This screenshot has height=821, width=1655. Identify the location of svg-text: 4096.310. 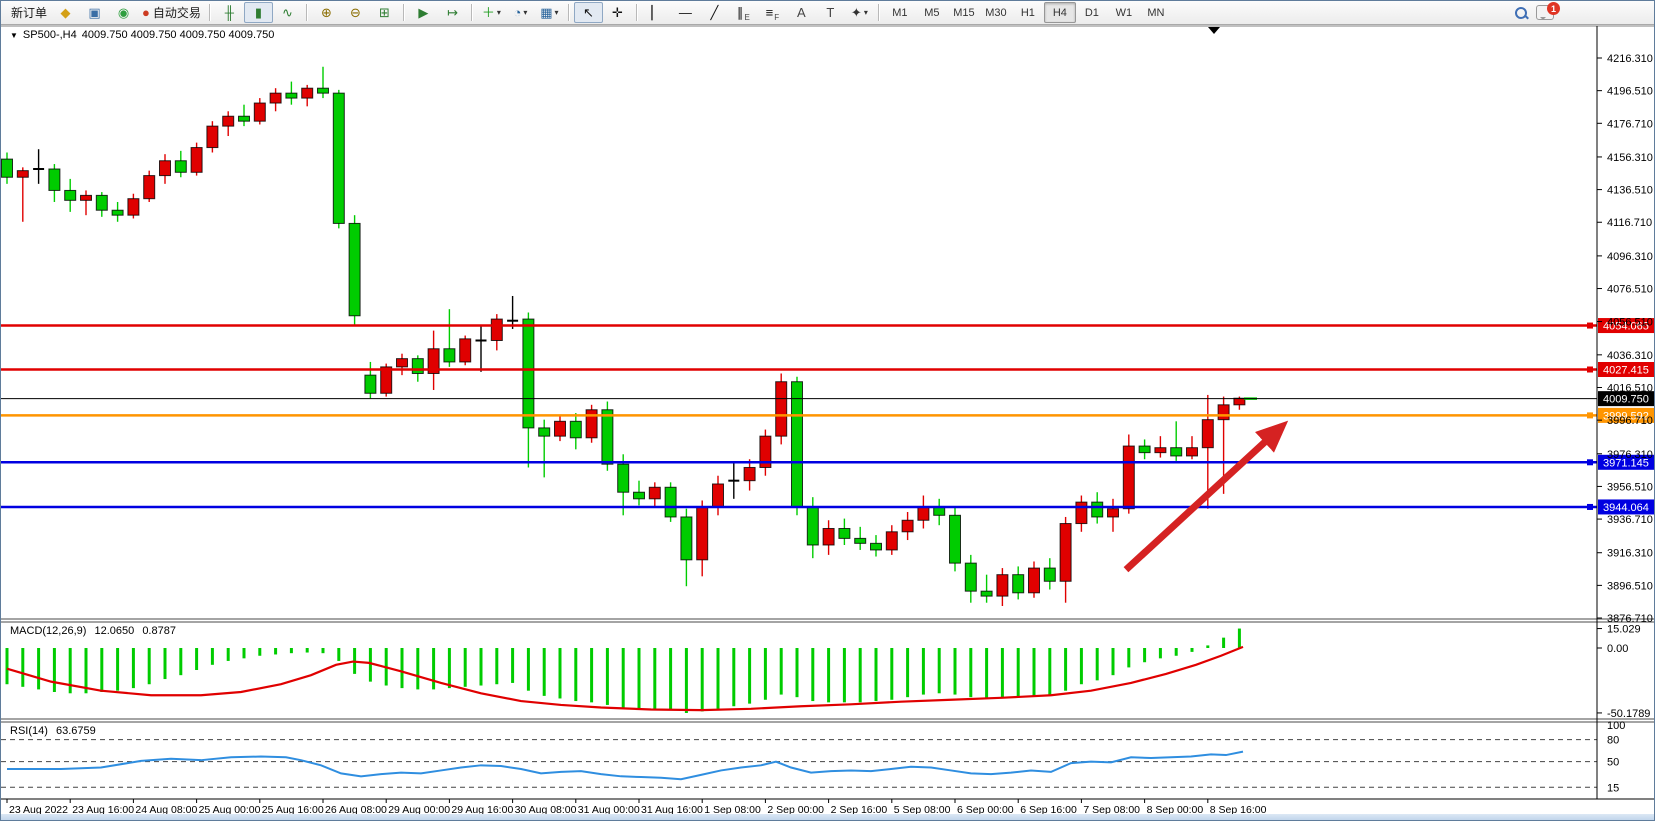
(1630, 257).